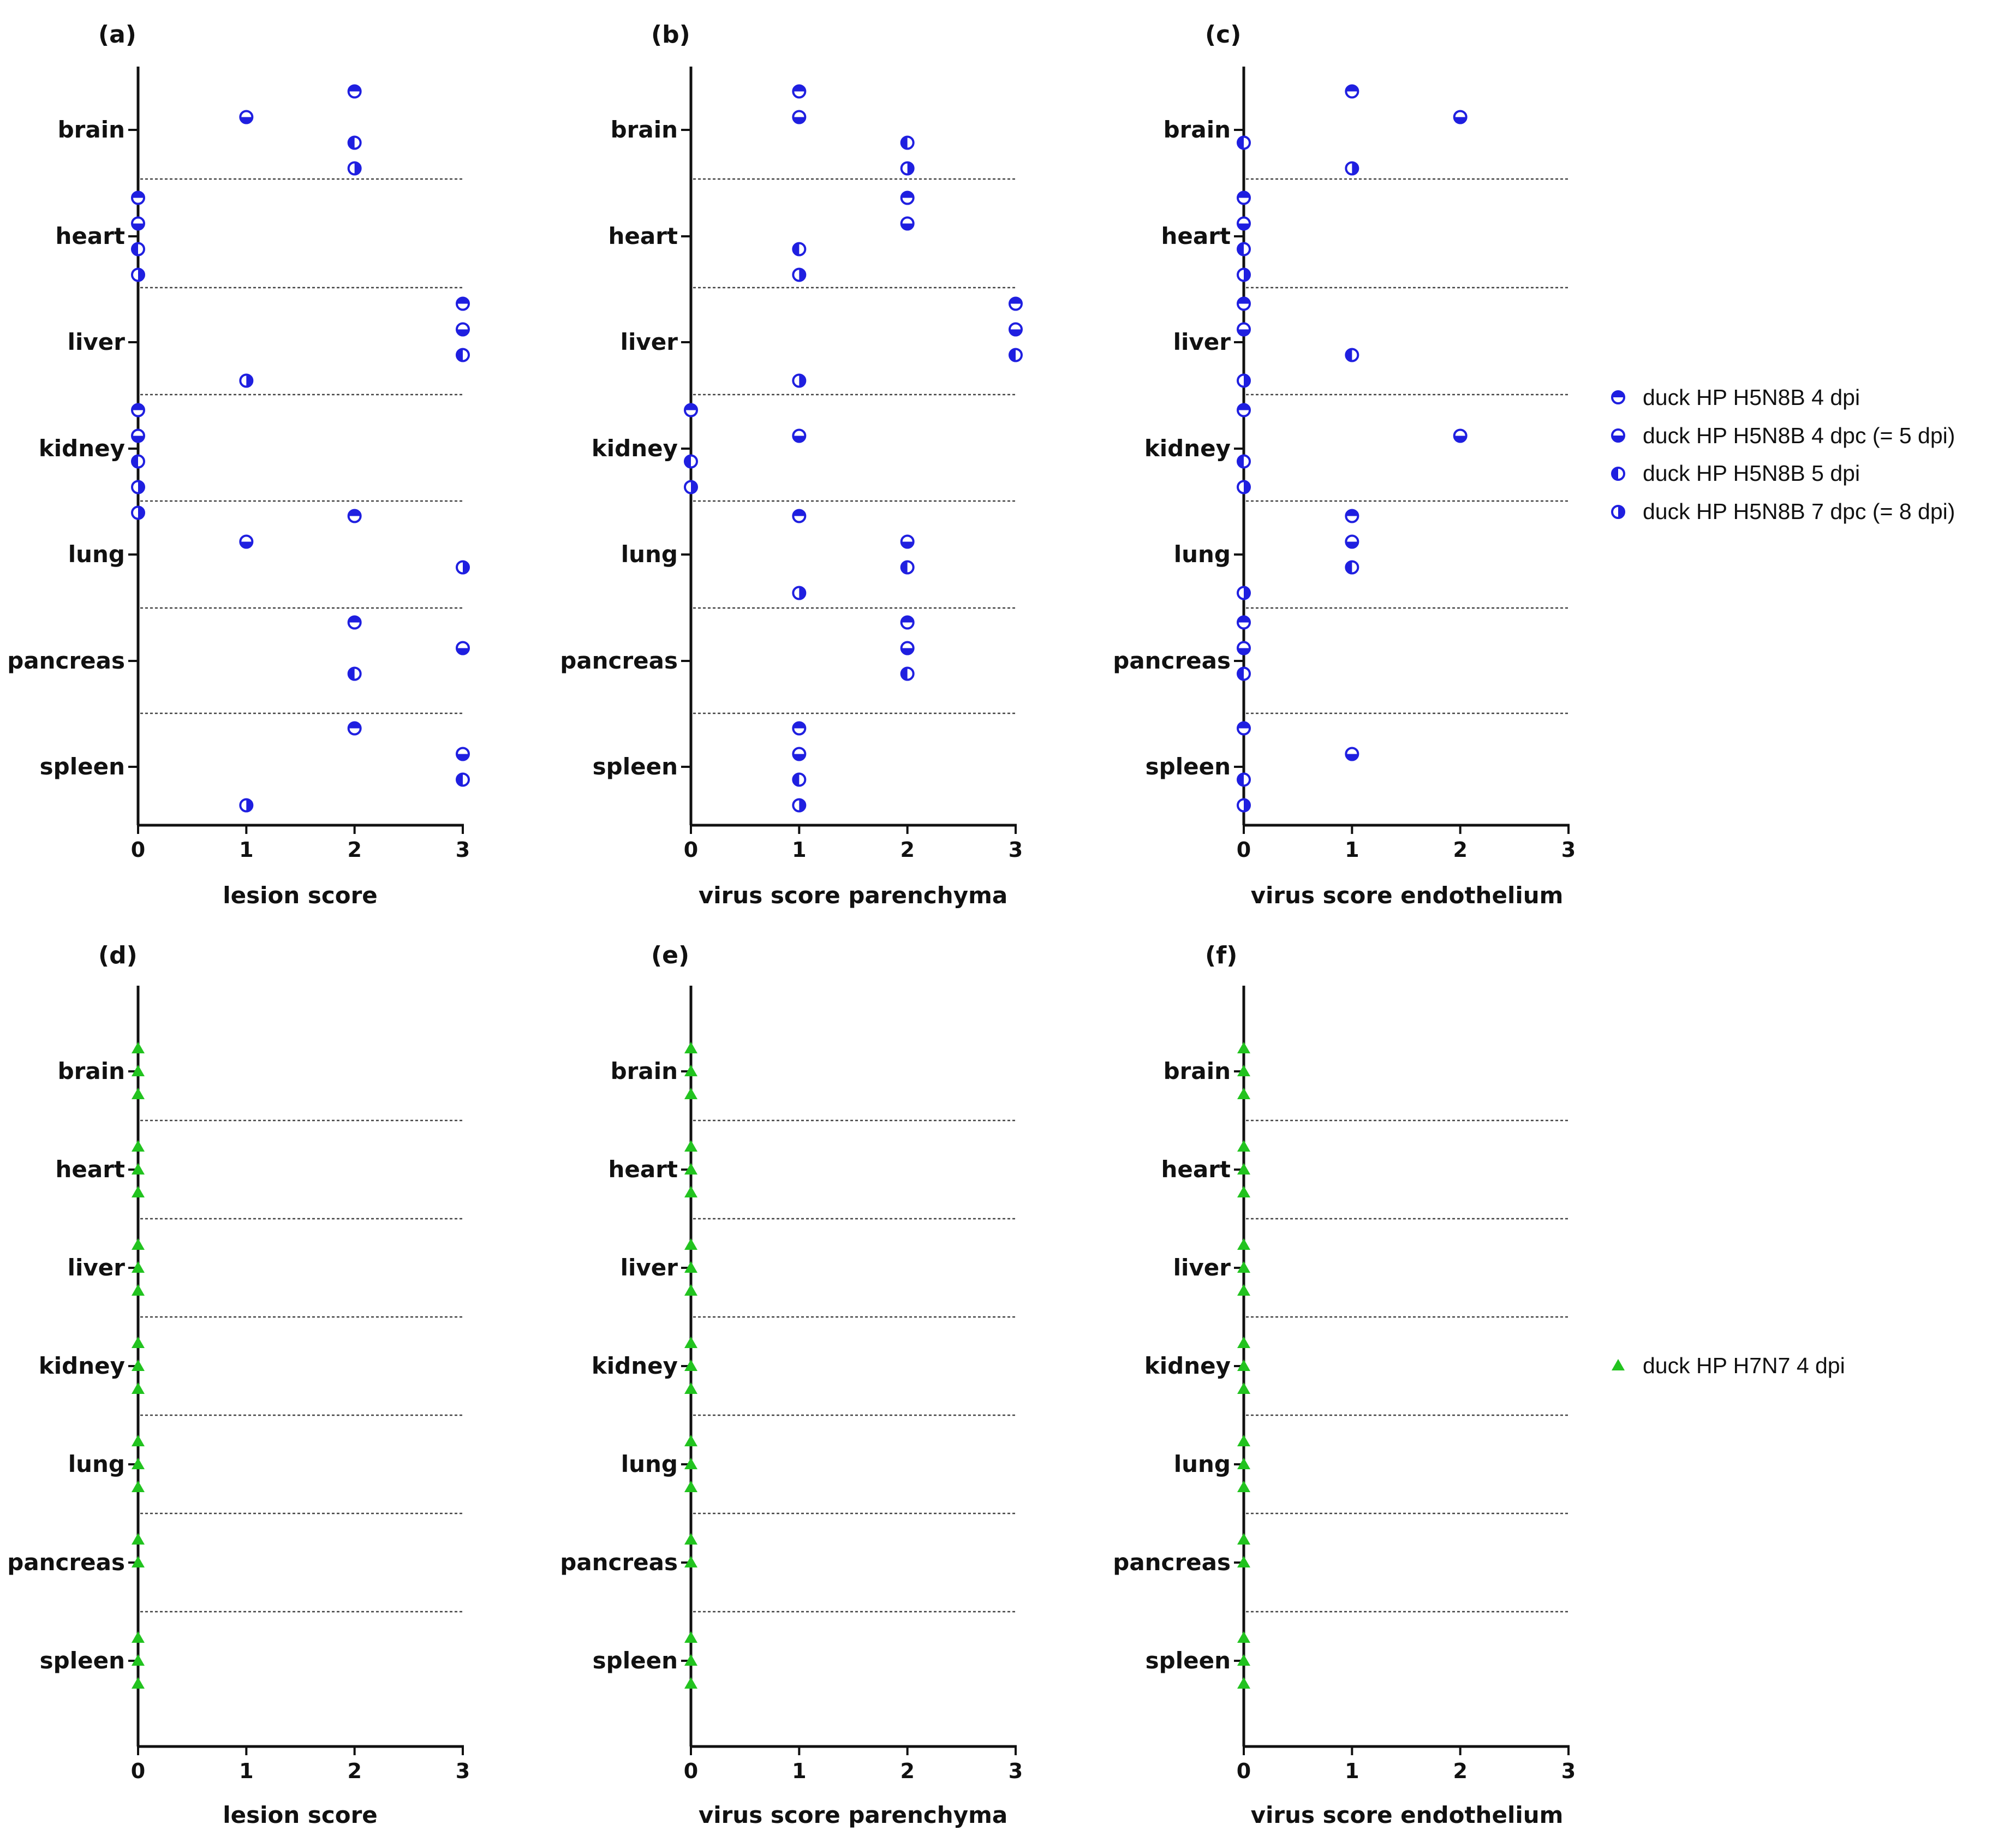  Describe the element at coordinates (853, 895) in the screenshot. I see `x-axis-title-b: virus score parenchyma` at that location.